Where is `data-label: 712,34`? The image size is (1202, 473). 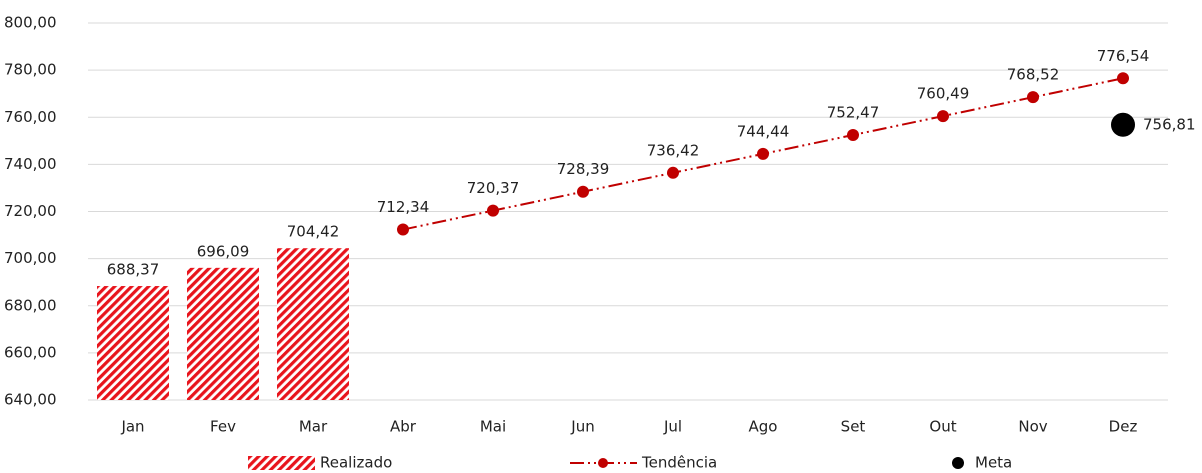
data-label: 712,34 is located at coordinates (403, 207).